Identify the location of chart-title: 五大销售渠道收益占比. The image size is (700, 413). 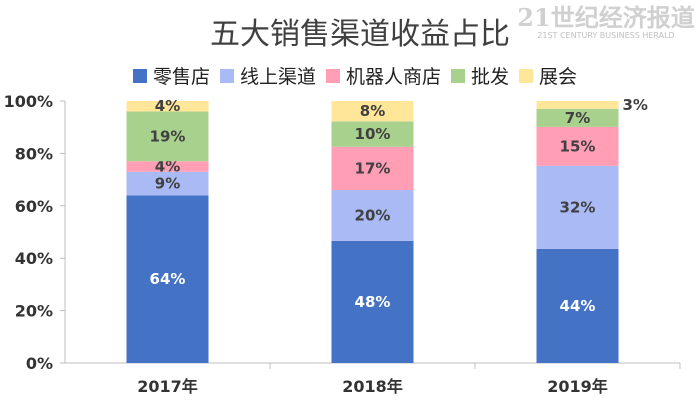
(360, 34).